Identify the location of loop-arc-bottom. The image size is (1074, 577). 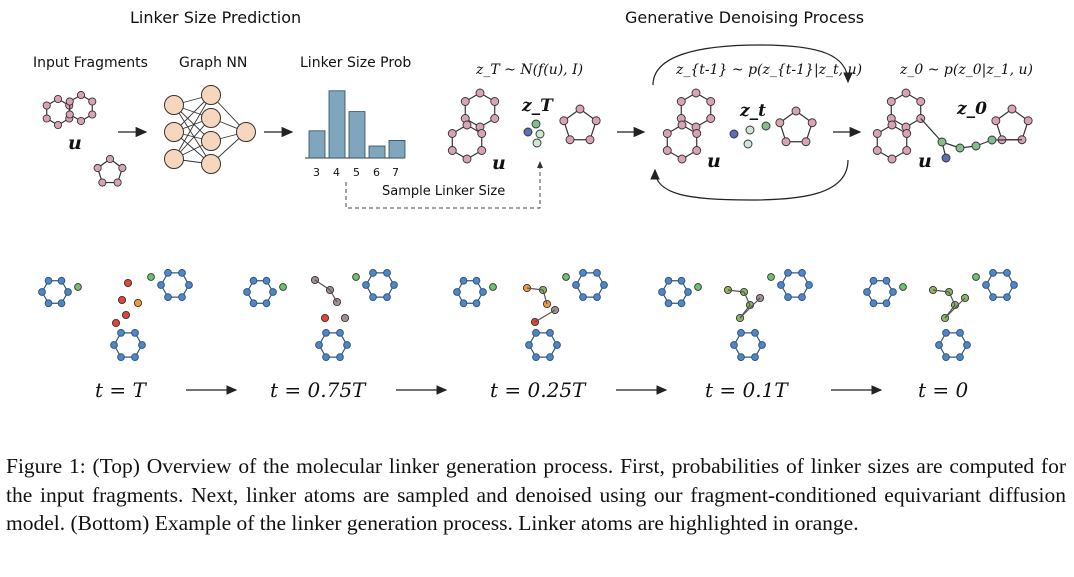
(749, 180).